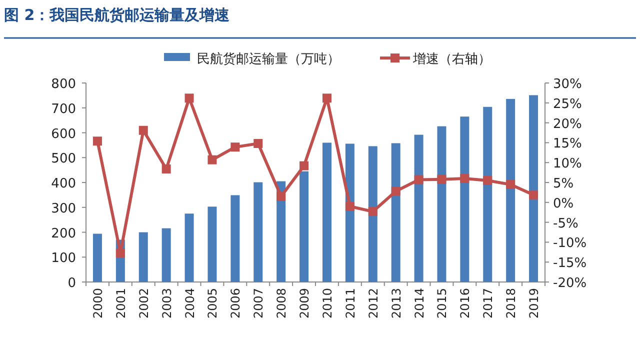 The height and width of the screenshot is (349, 640). What do you see at coordinates (465, 303) in the screenshot?
I see `x-tick-label: 2016` at bounding box center [465, 303].